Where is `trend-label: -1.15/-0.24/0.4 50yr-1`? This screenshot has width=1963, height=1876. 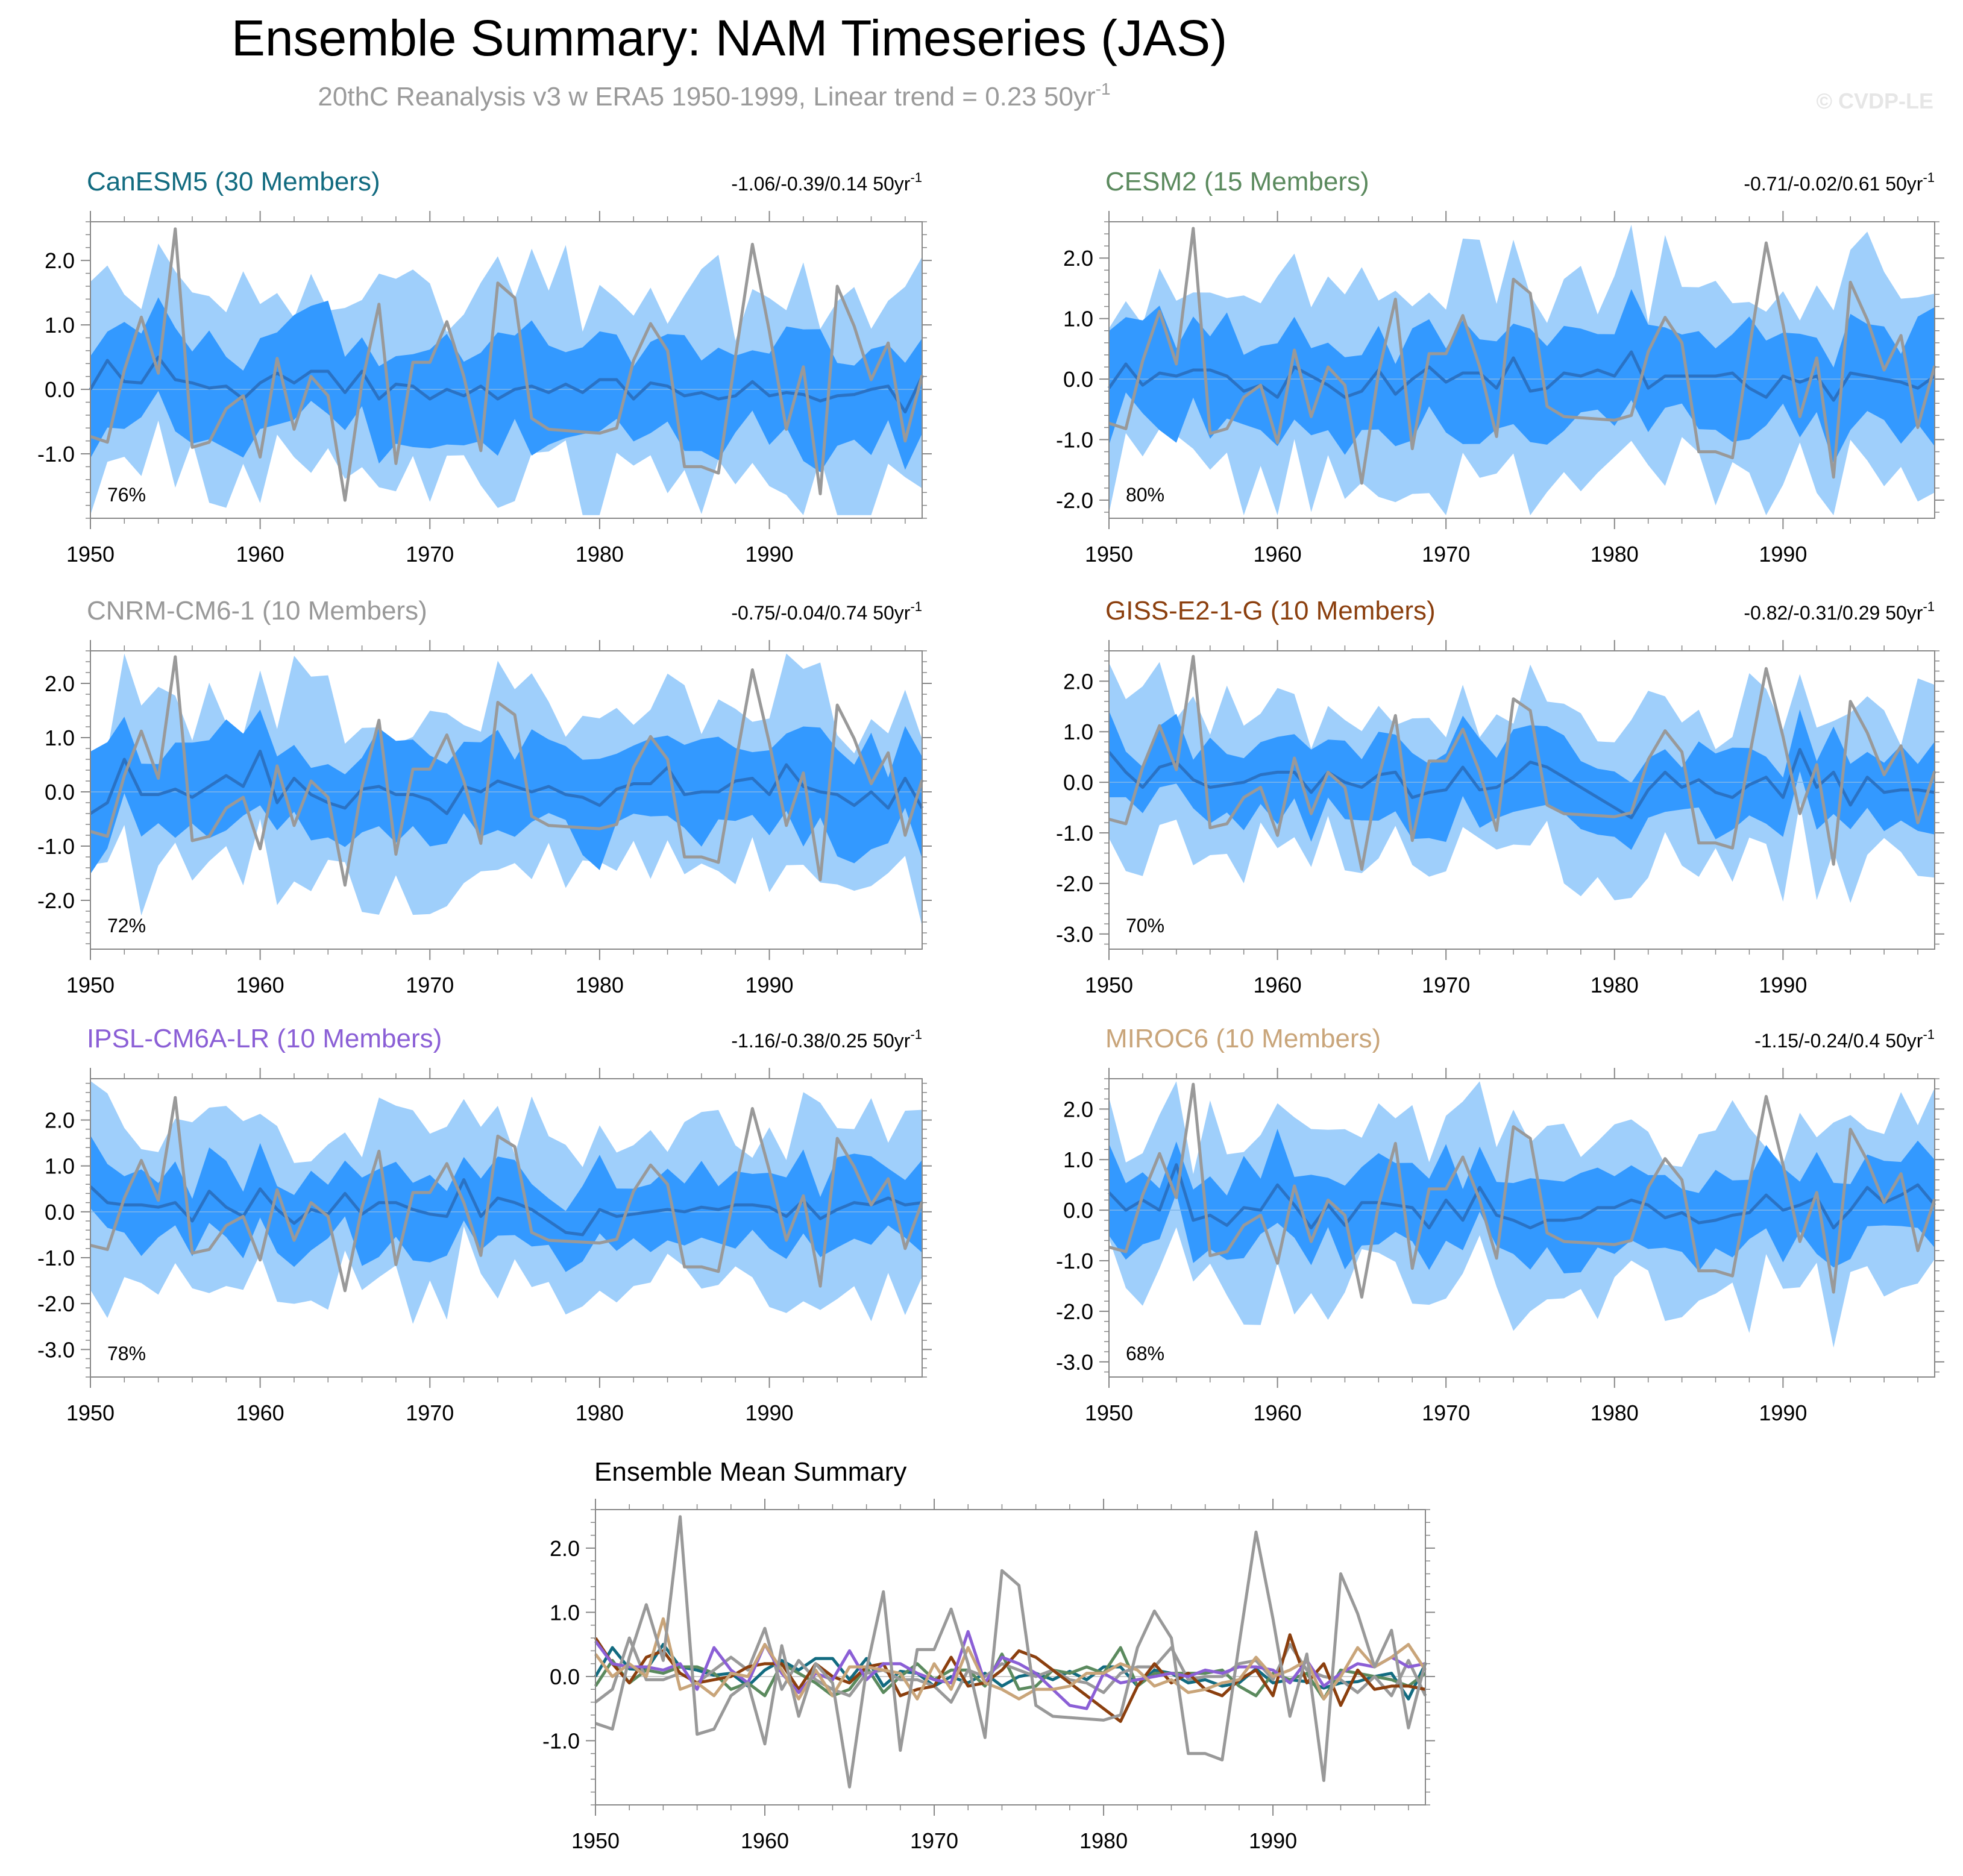 trend-label: -1.15/-0.24/0.4 50yr-1 is located at coordinates (1844, 1039).